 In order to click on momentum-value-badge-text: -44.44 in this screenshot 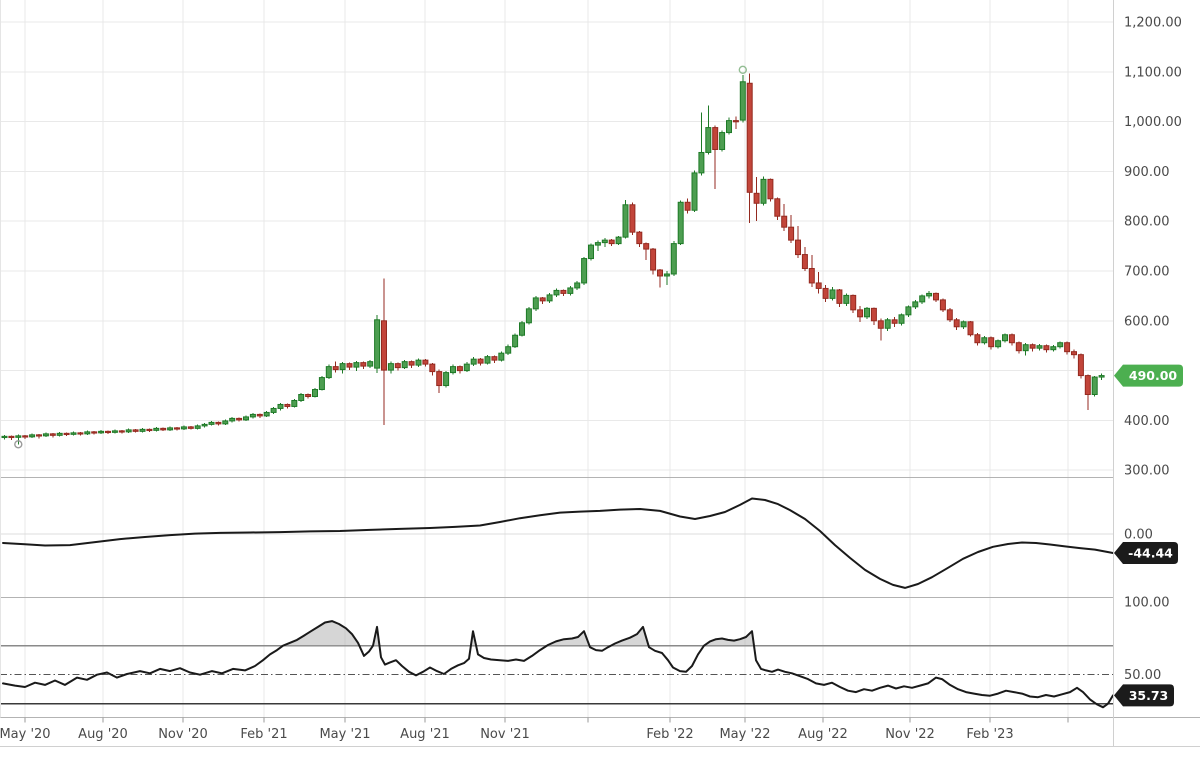, I will do `click(1150, 552)`.